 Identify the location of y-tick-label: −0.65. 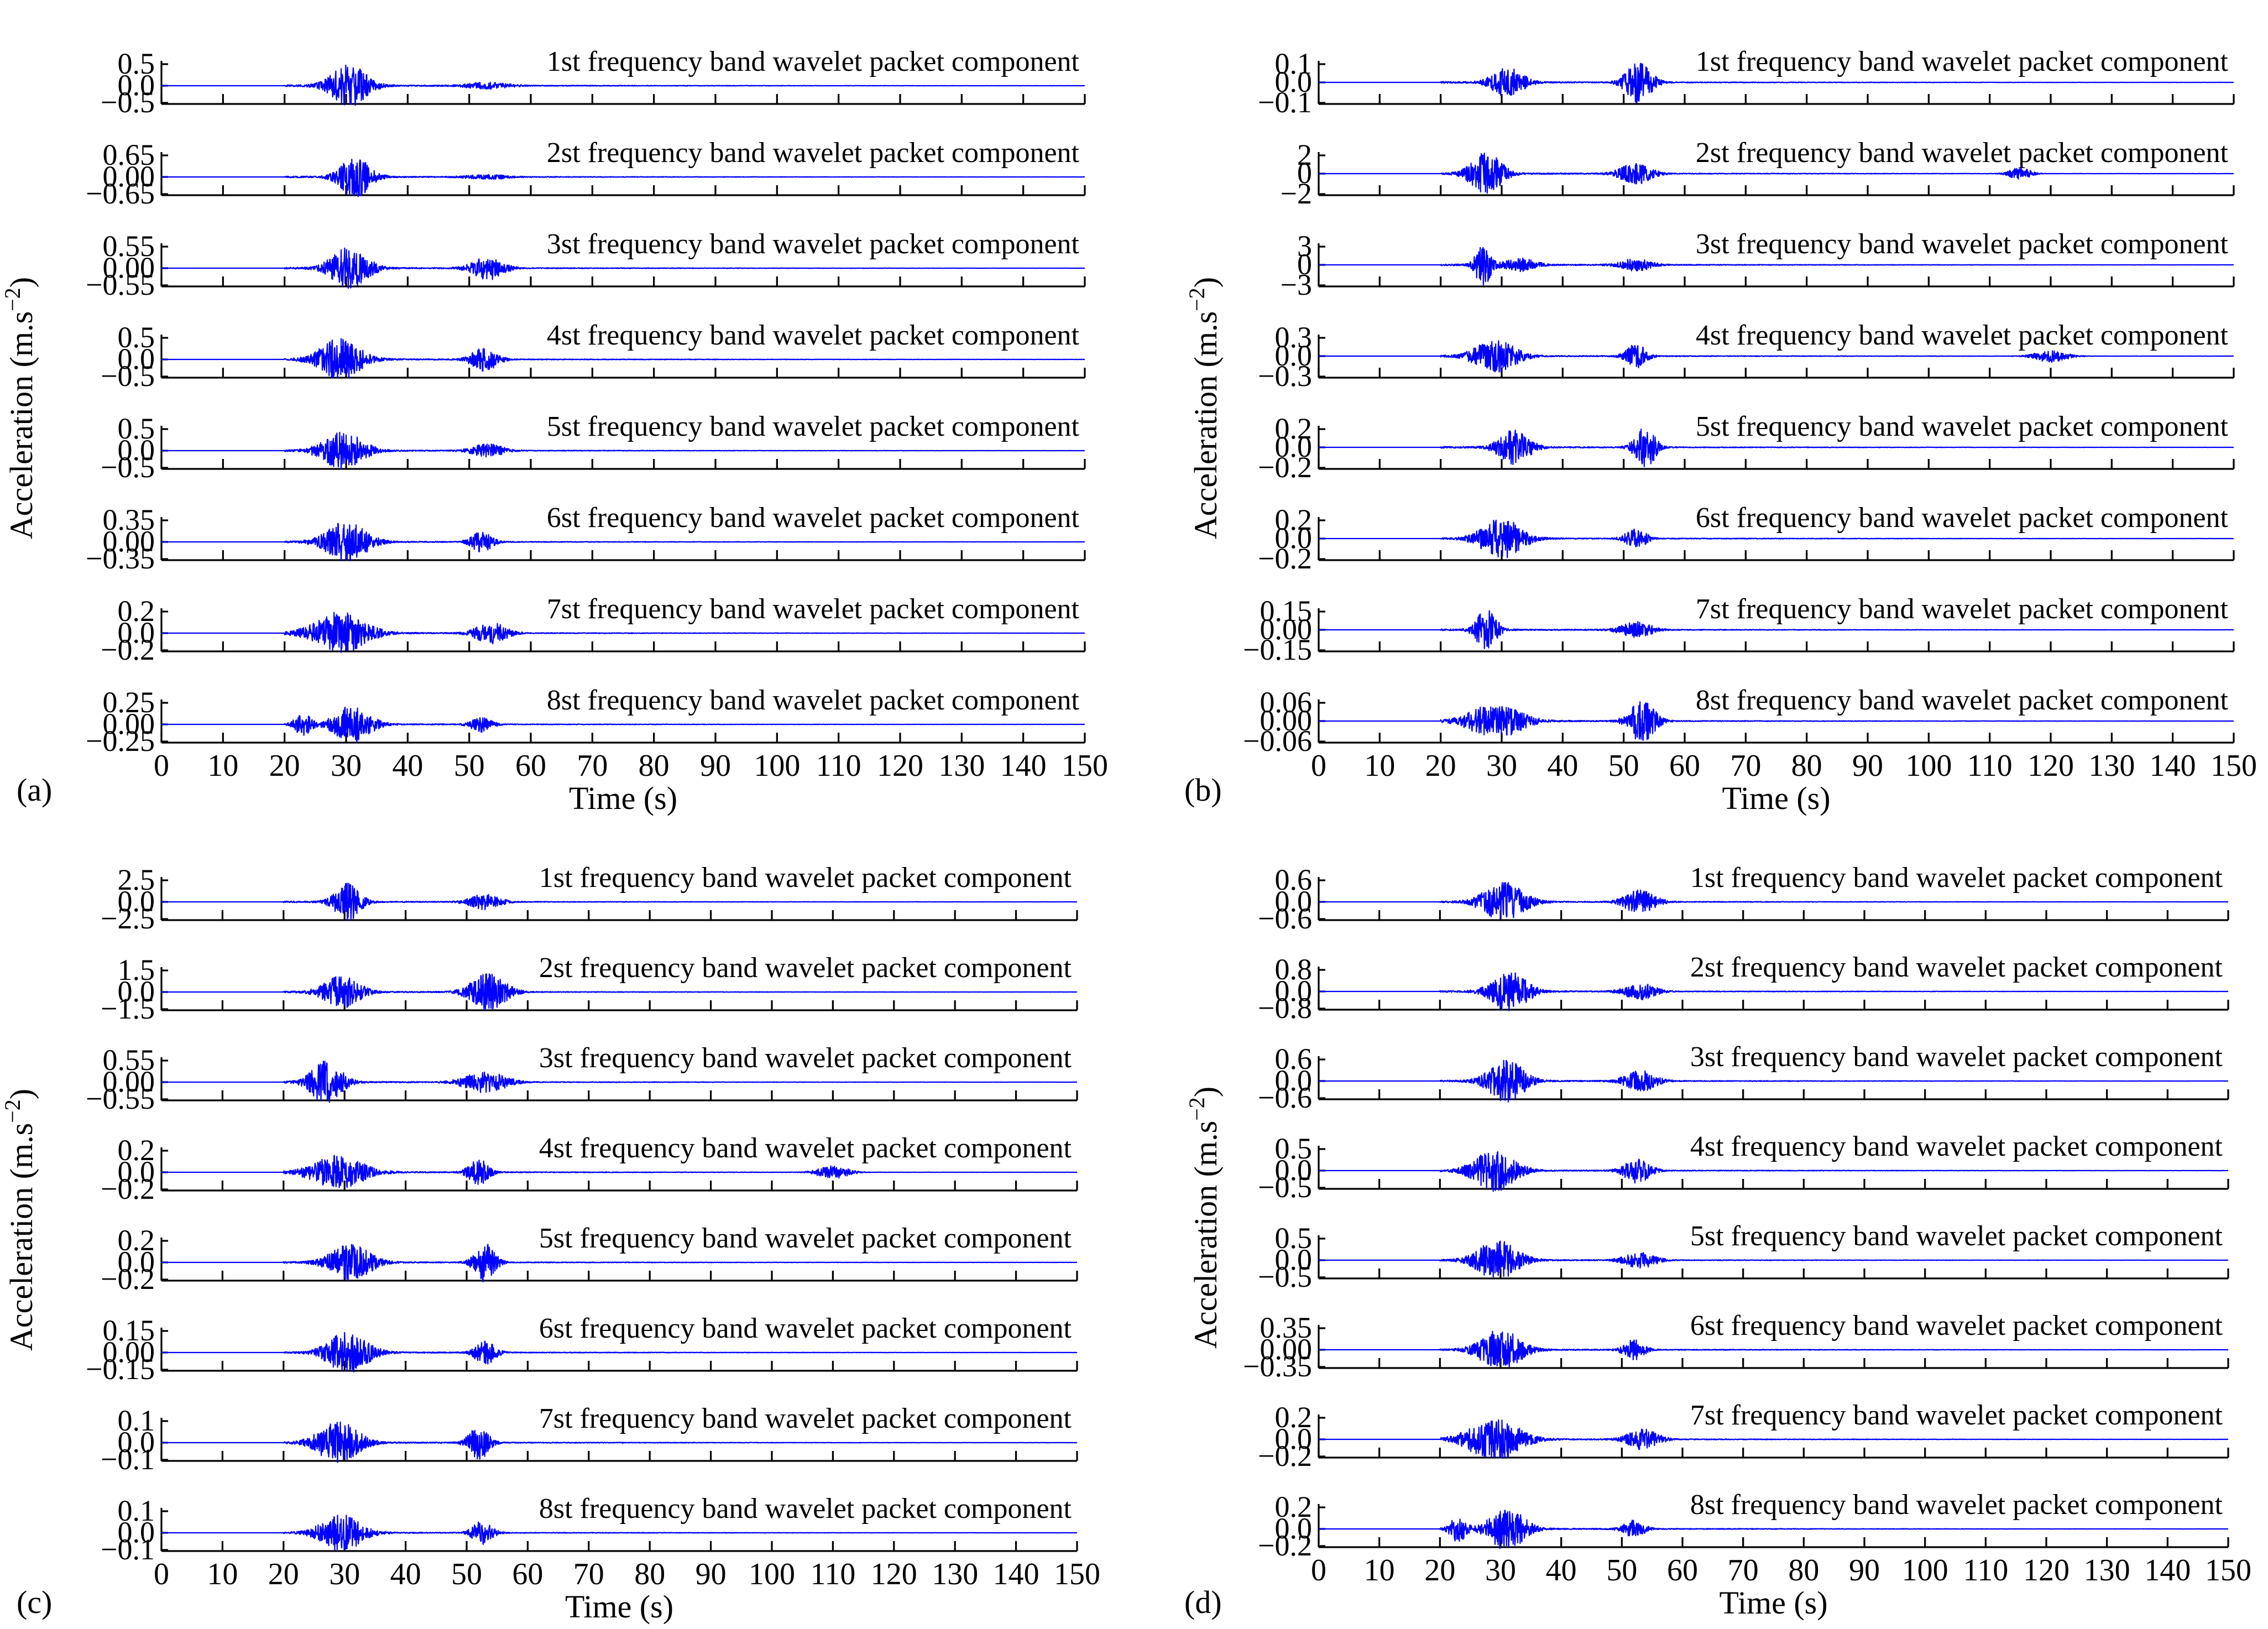
(121, 193).